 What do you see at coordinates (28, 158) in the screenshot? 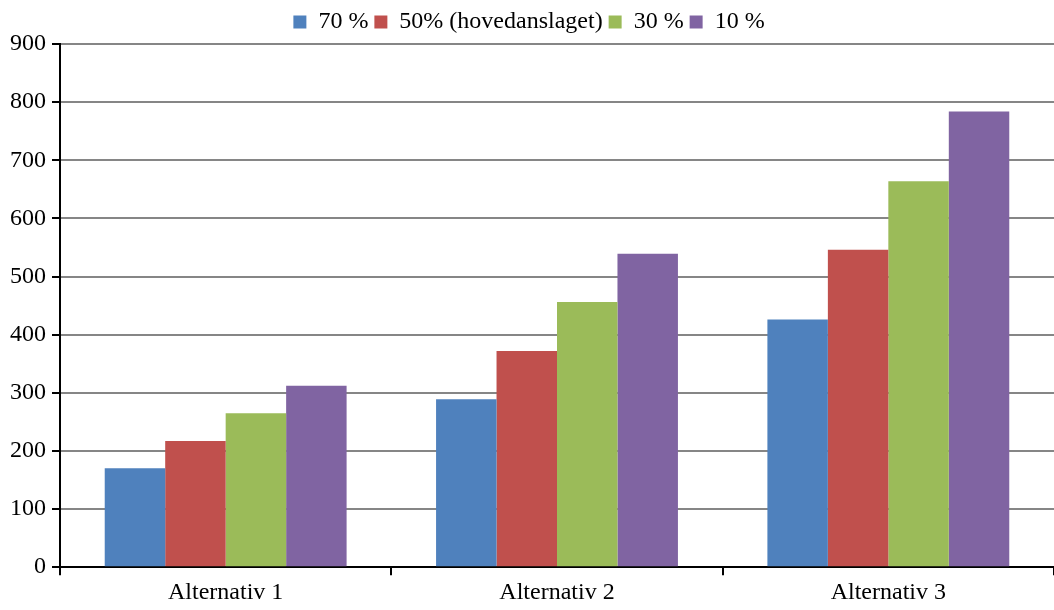
I see `y-tick-label: 700` at bounding box center [28, 158].